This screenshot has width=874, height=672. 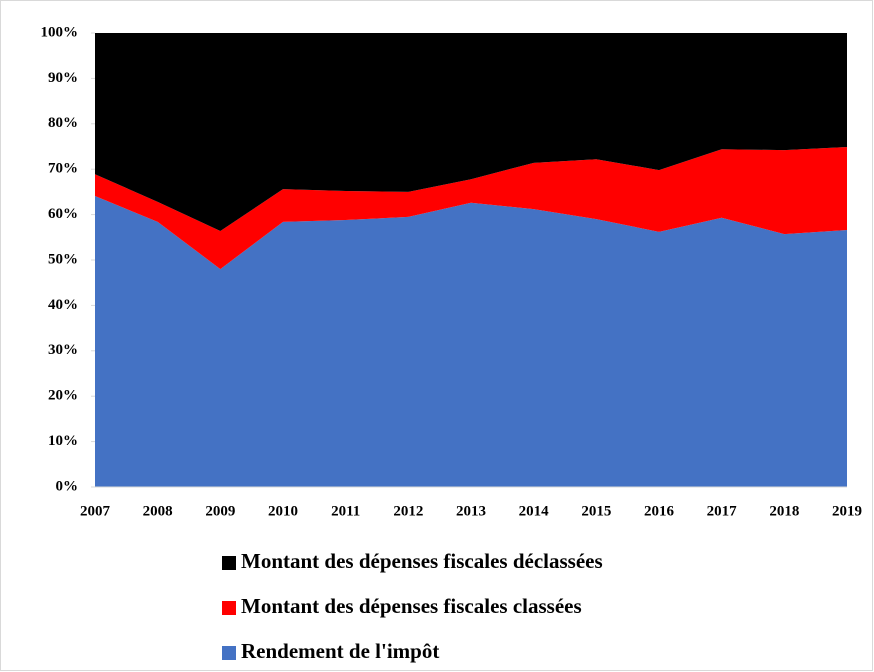 What do you see at coordinates (220, 511) in the screenshot?
I see `x-tick-label: 2009` at bounding box center [220, 511].